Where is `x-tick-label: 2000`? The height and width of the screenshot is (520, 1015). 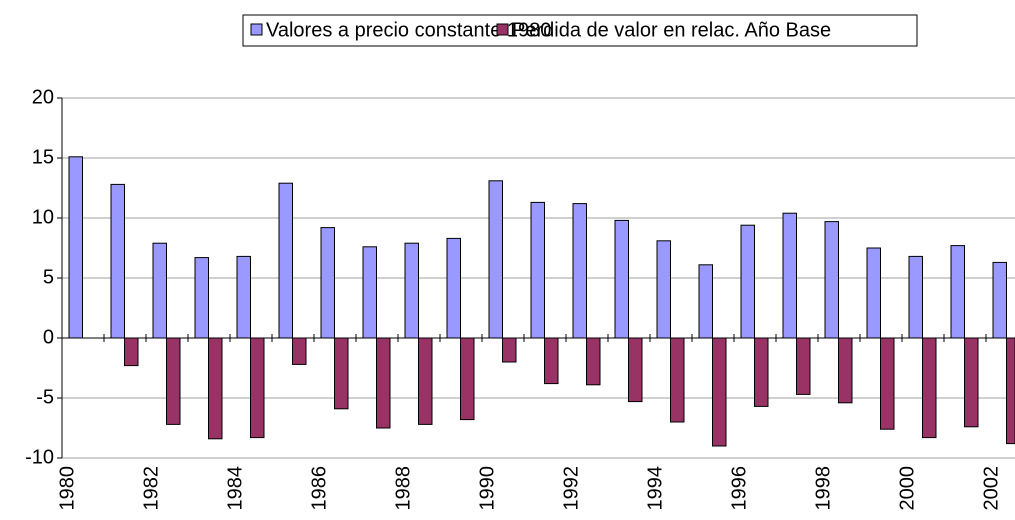 x-tick-label: 2000 is located at coordinates (907, 488).